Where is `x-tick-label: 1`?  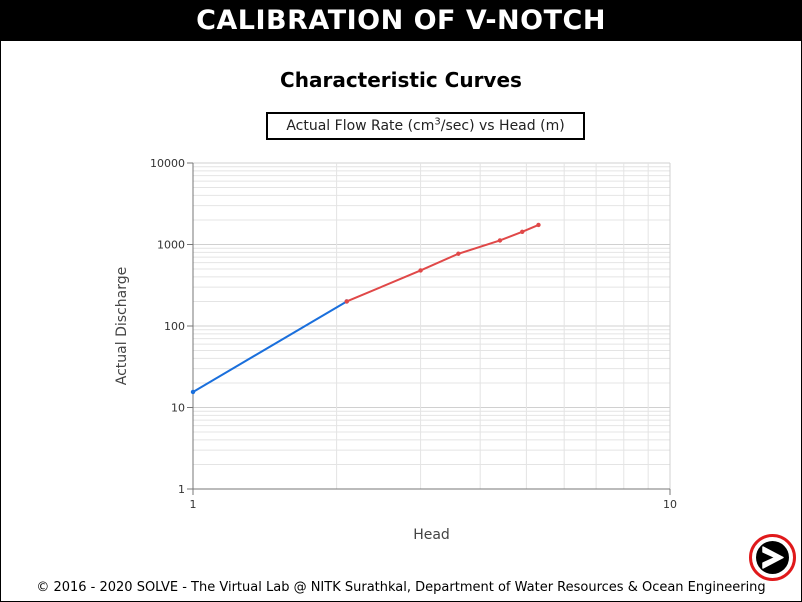
x-tick-label: 1 is located at coordinates (193, 504).